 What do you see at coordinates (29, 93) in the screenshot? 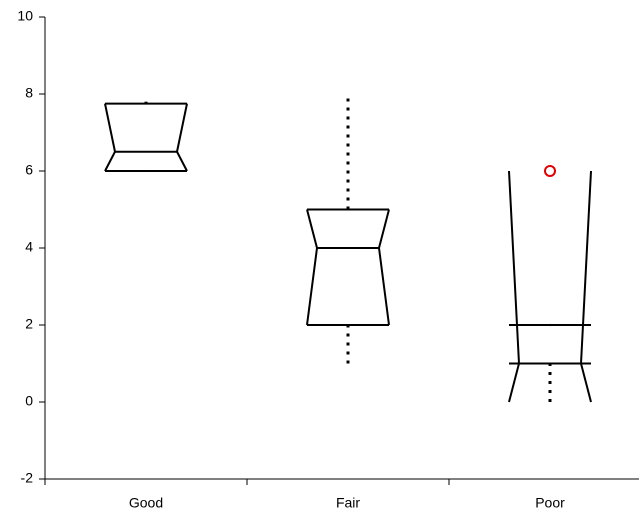
I see `y-tick-label: 8` at bounding box center [29, 93].